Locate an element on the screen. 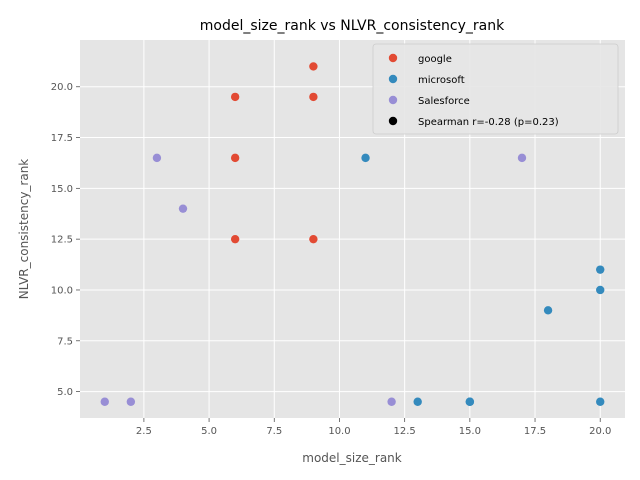 The height and width of the screenshot is (480, 640). y-tick-label: 15.0 is located at coordinates (62, 189).